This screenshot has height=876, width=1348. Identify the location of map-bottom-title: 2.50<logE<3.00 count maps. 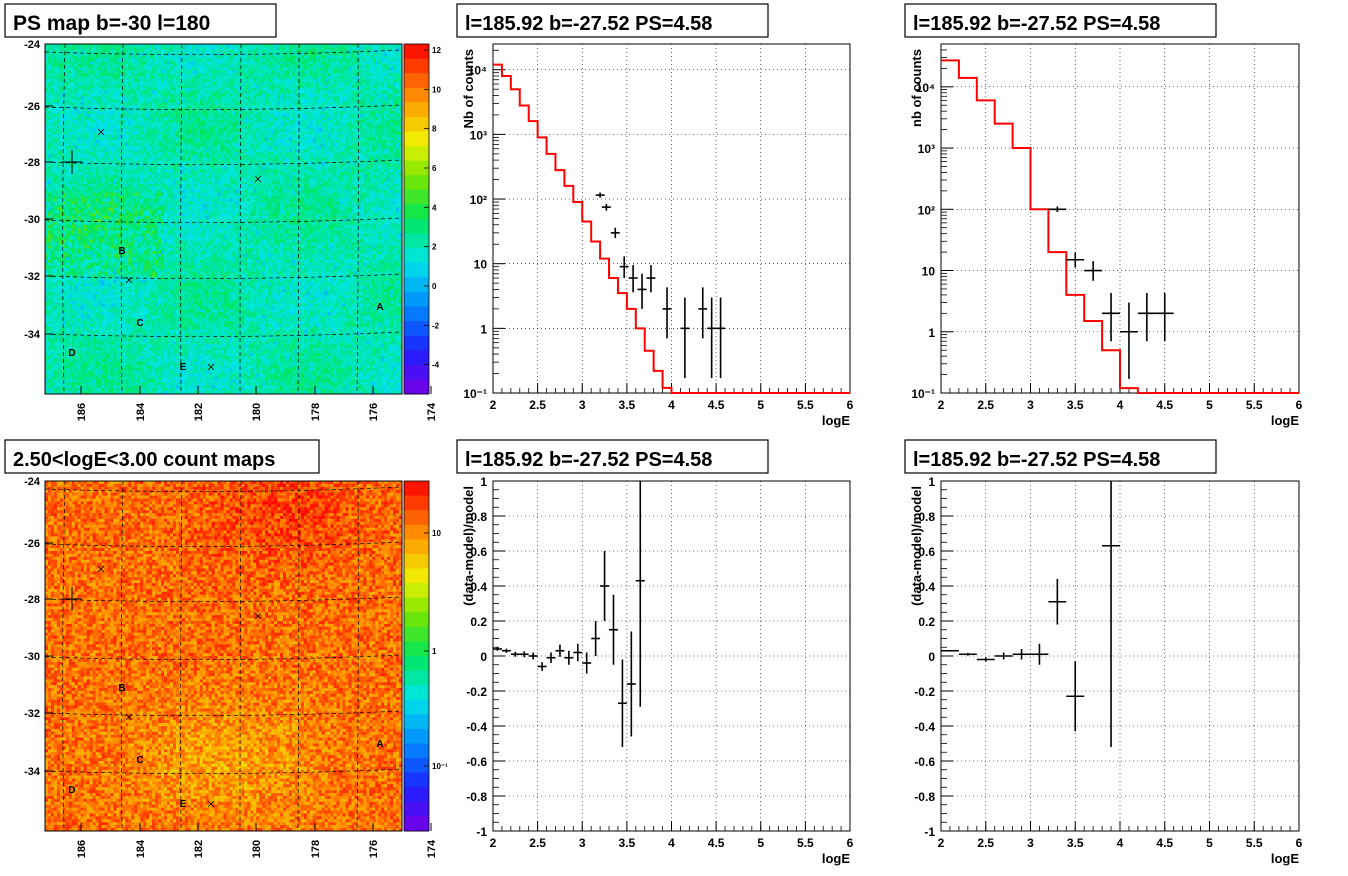
(144, 460).